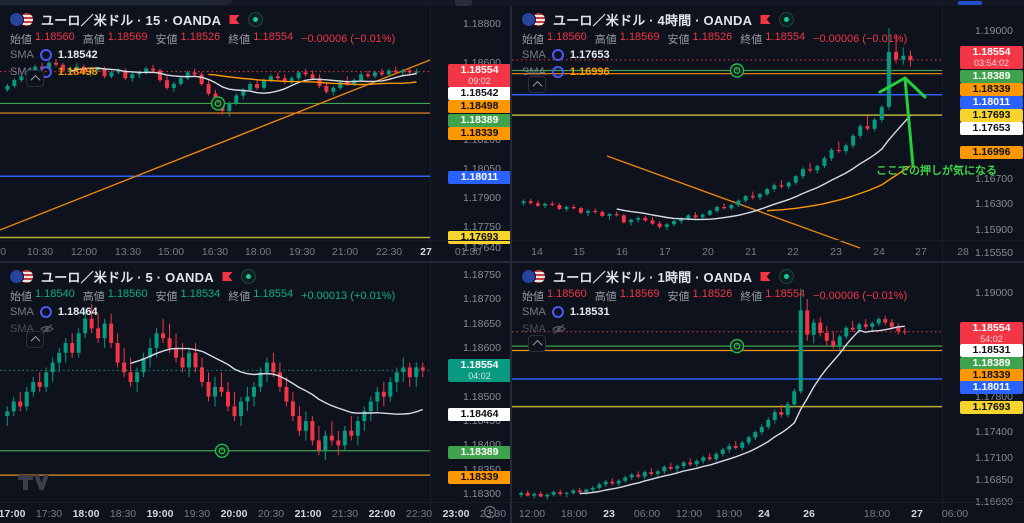 The image size is (1024, 523). What do you see at coordinates (479, 75) in the screenshot?
I see `price-tag-red: 1.18554 09:02` at bounding box center [479, 75].